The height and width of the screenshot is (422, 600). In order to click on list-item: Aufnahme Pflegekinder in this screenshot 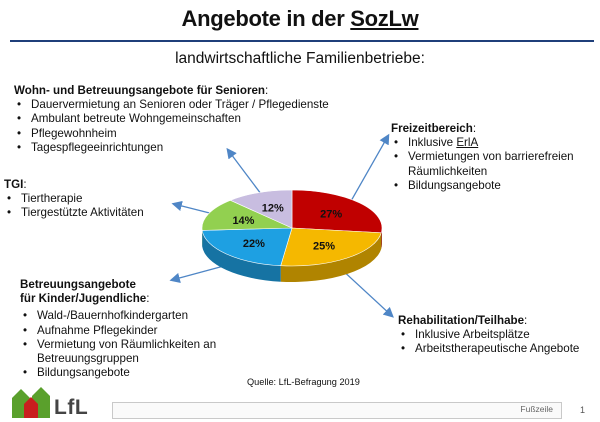, I will do `click(145, 331)`.